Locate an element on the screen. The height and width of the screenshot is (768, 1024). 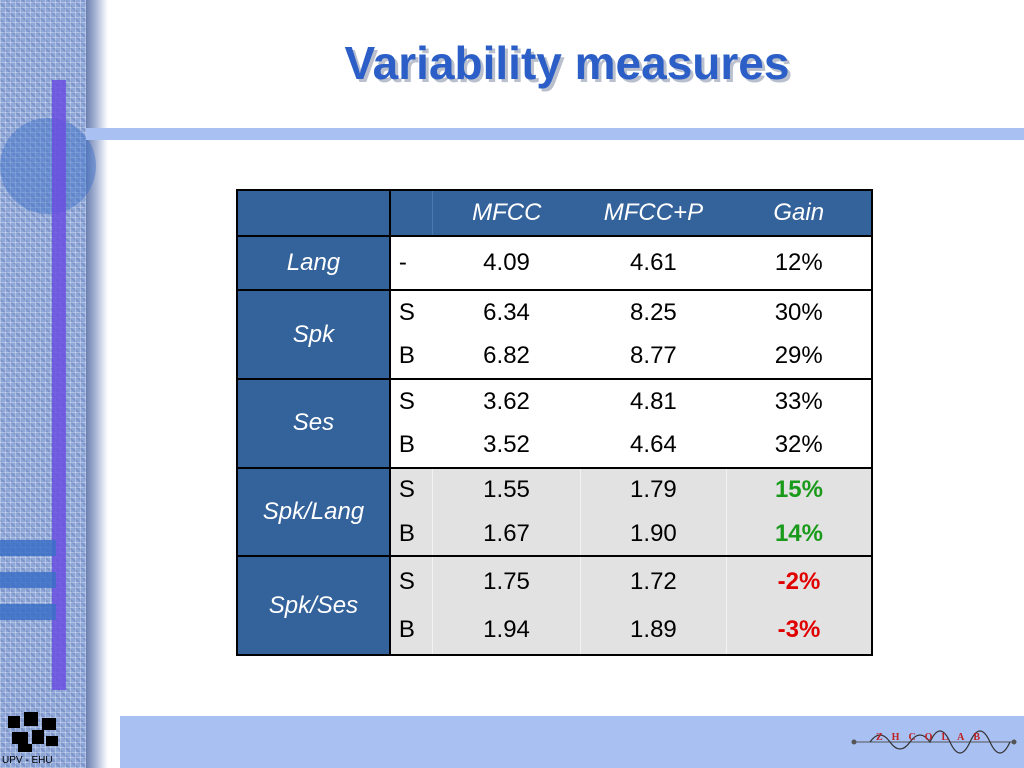
cell-mfcc: 1.55 is located at coordinates (506, 489).